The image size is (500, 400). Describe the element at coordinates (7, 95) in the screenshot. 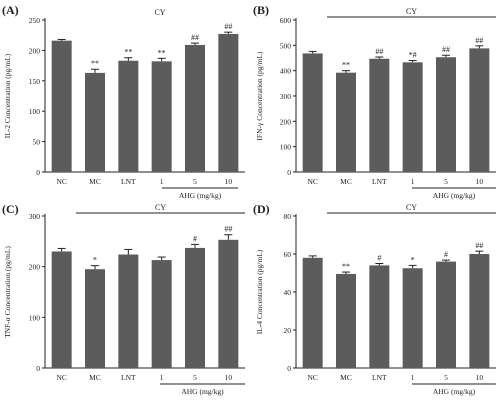

I see `y-axis-label: IL-2 Concentration (pg/mL)` at that location.